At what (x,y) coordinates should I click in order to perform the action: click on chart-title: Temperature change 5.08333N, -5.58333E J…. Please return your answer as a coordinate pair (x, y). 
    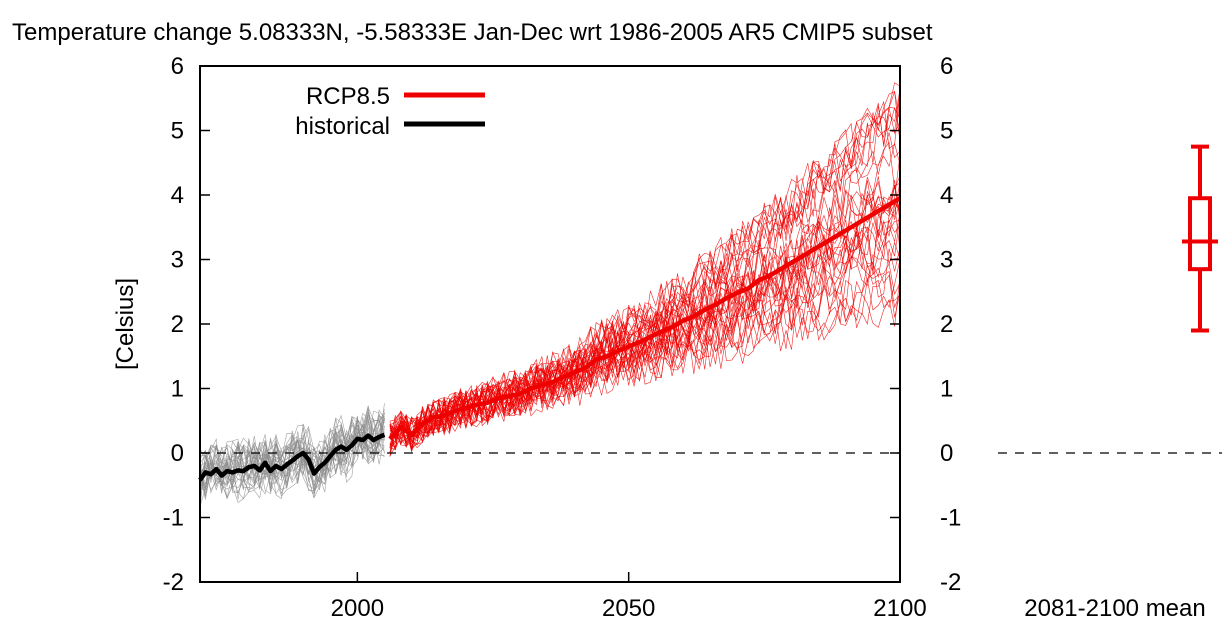
    Looking at the image, I should click on (472, 32).